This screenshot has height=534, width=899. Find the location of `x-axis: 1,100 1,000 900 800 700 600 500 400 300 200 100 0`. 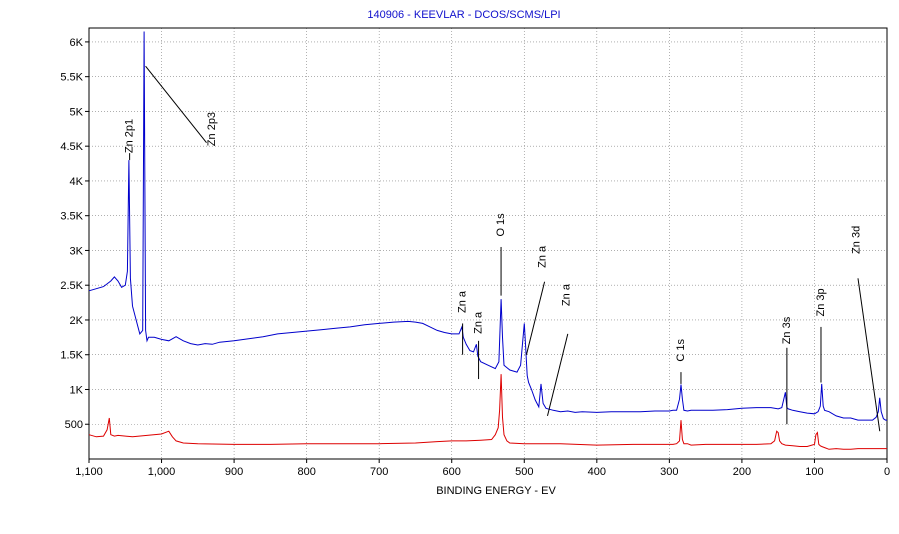

x-axis: 1,100 1,000 900 800 700 600 500 400 300 200 100 0 is located at coordinates (482, 468).